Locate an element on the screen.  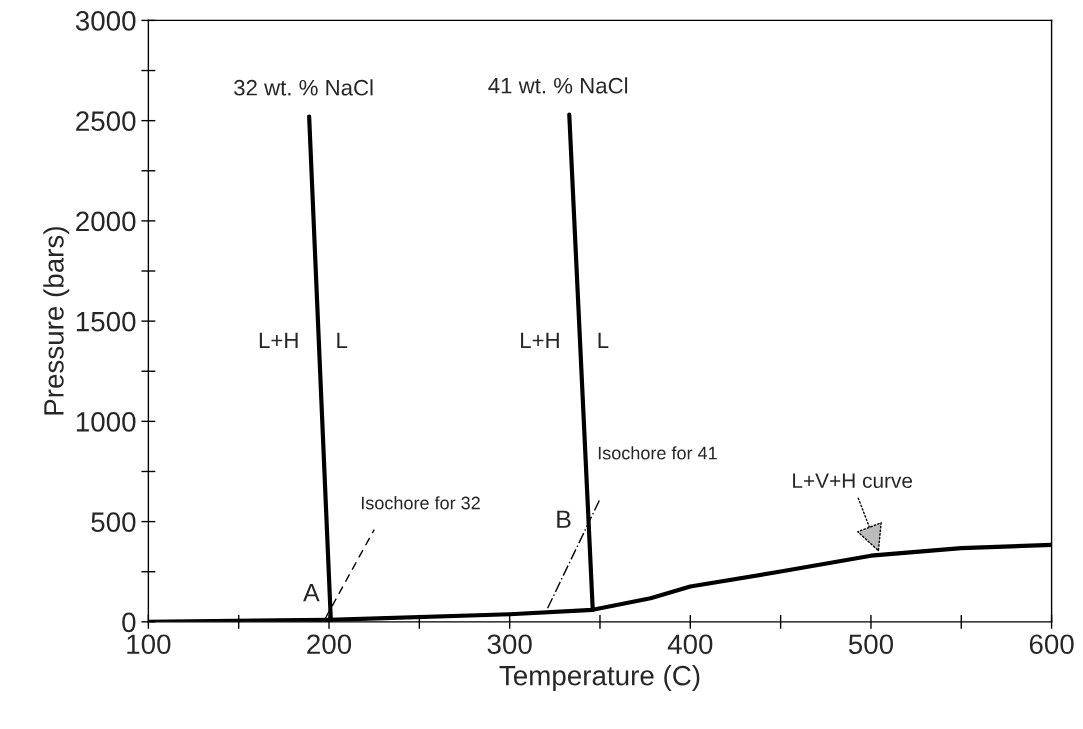
x-axis-title: Temperature (C) is located at coordinates (599, 678).